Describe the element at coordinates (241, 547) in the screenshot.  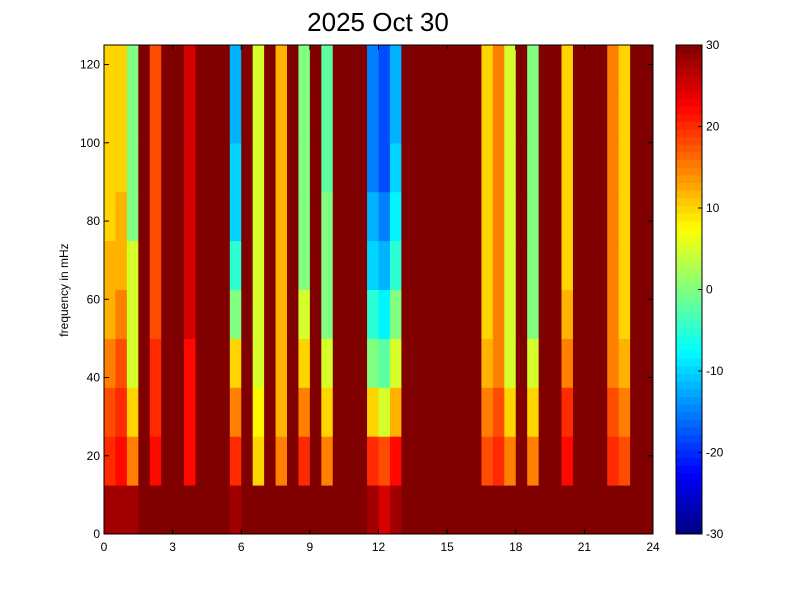
I see `x-tick-label: 6` at that location.